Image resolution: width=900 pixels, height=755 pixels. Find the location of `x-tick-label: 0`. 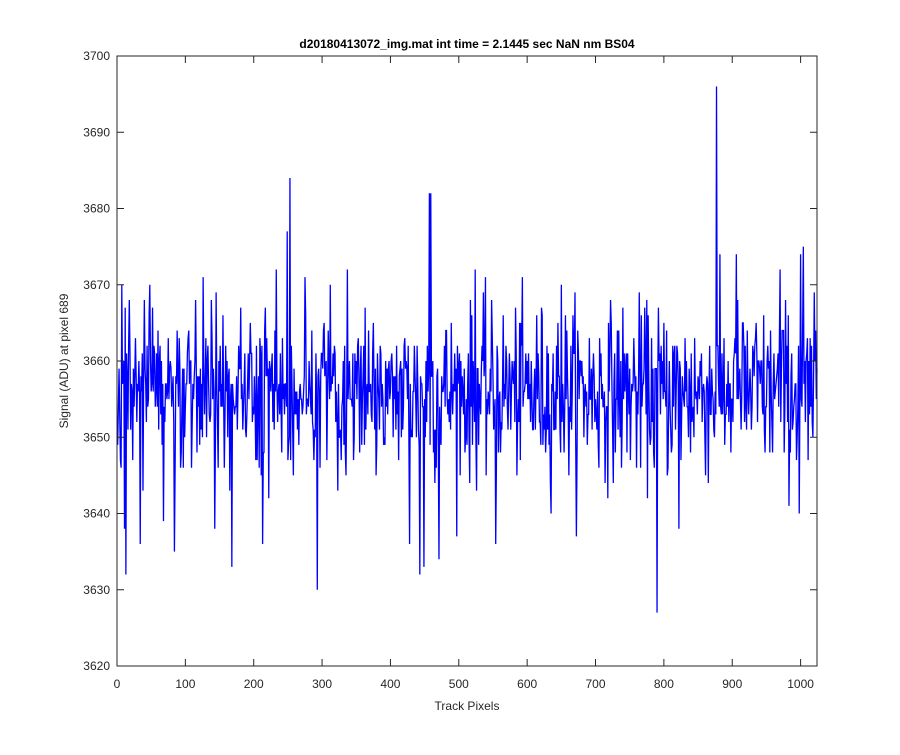

x-tick-label: 0 is located at coordinates (117, 684).